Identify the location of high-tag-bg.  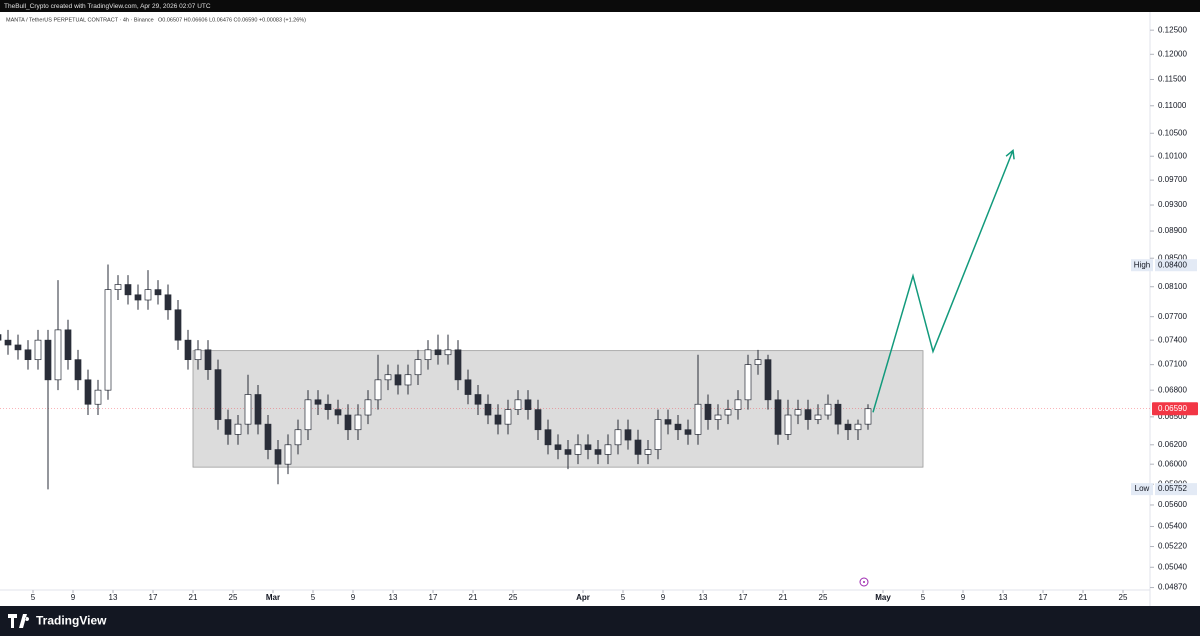
(1142, 265).